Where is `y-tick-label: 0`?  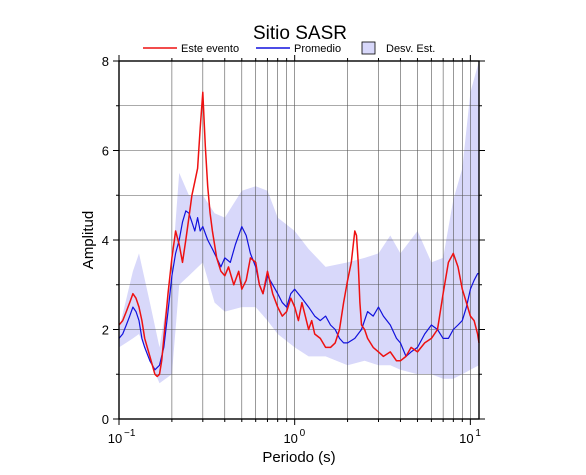 y-tick-label: 0 is located at coordinates (105, 419).